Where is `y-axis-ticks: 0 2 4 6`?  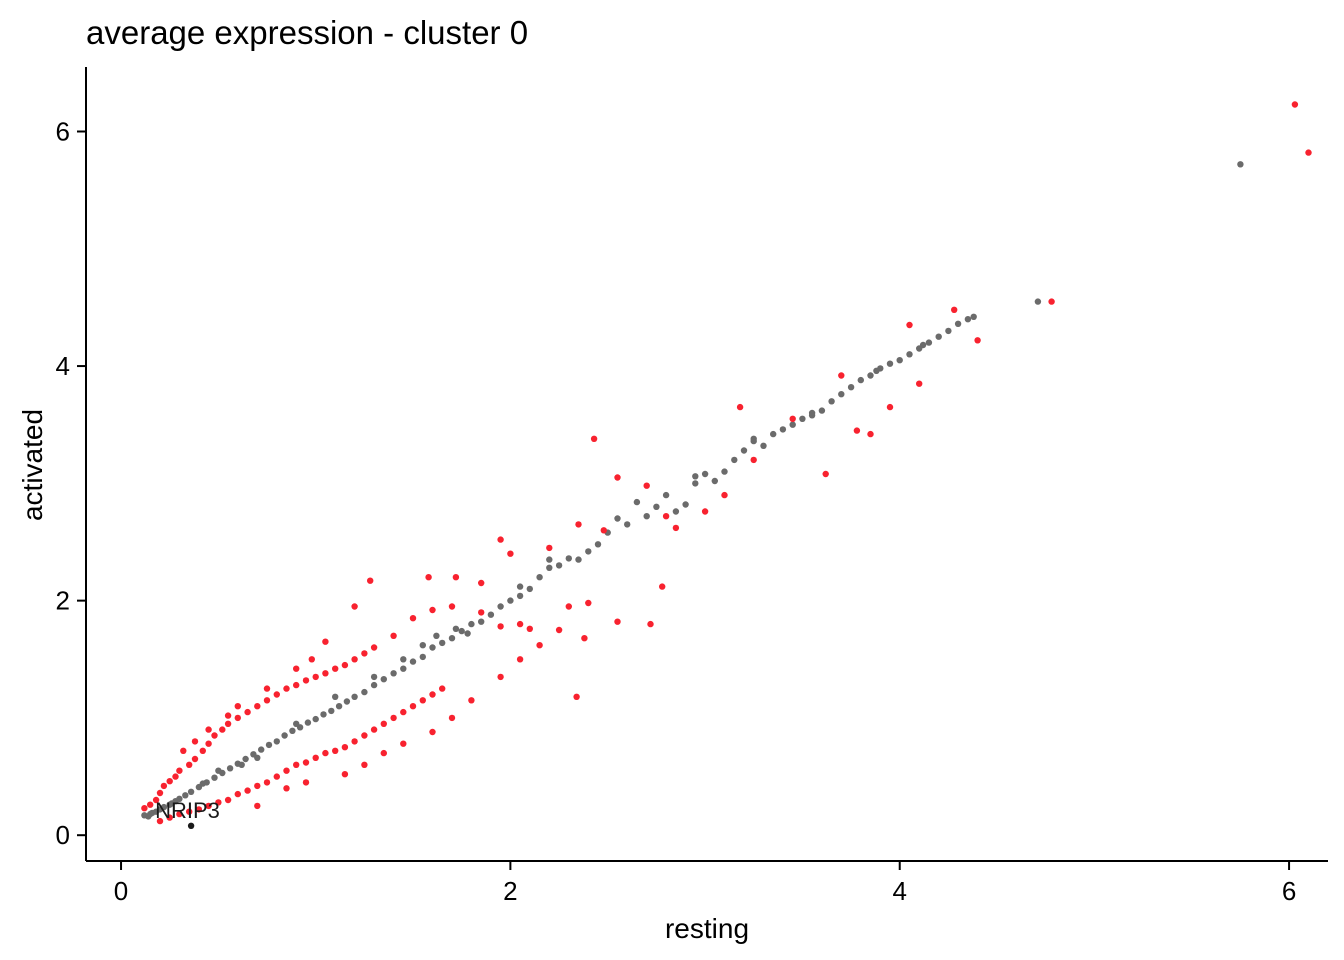 y-axis-ticks: 0 2 4 6 is located at coordinates (71, 483).